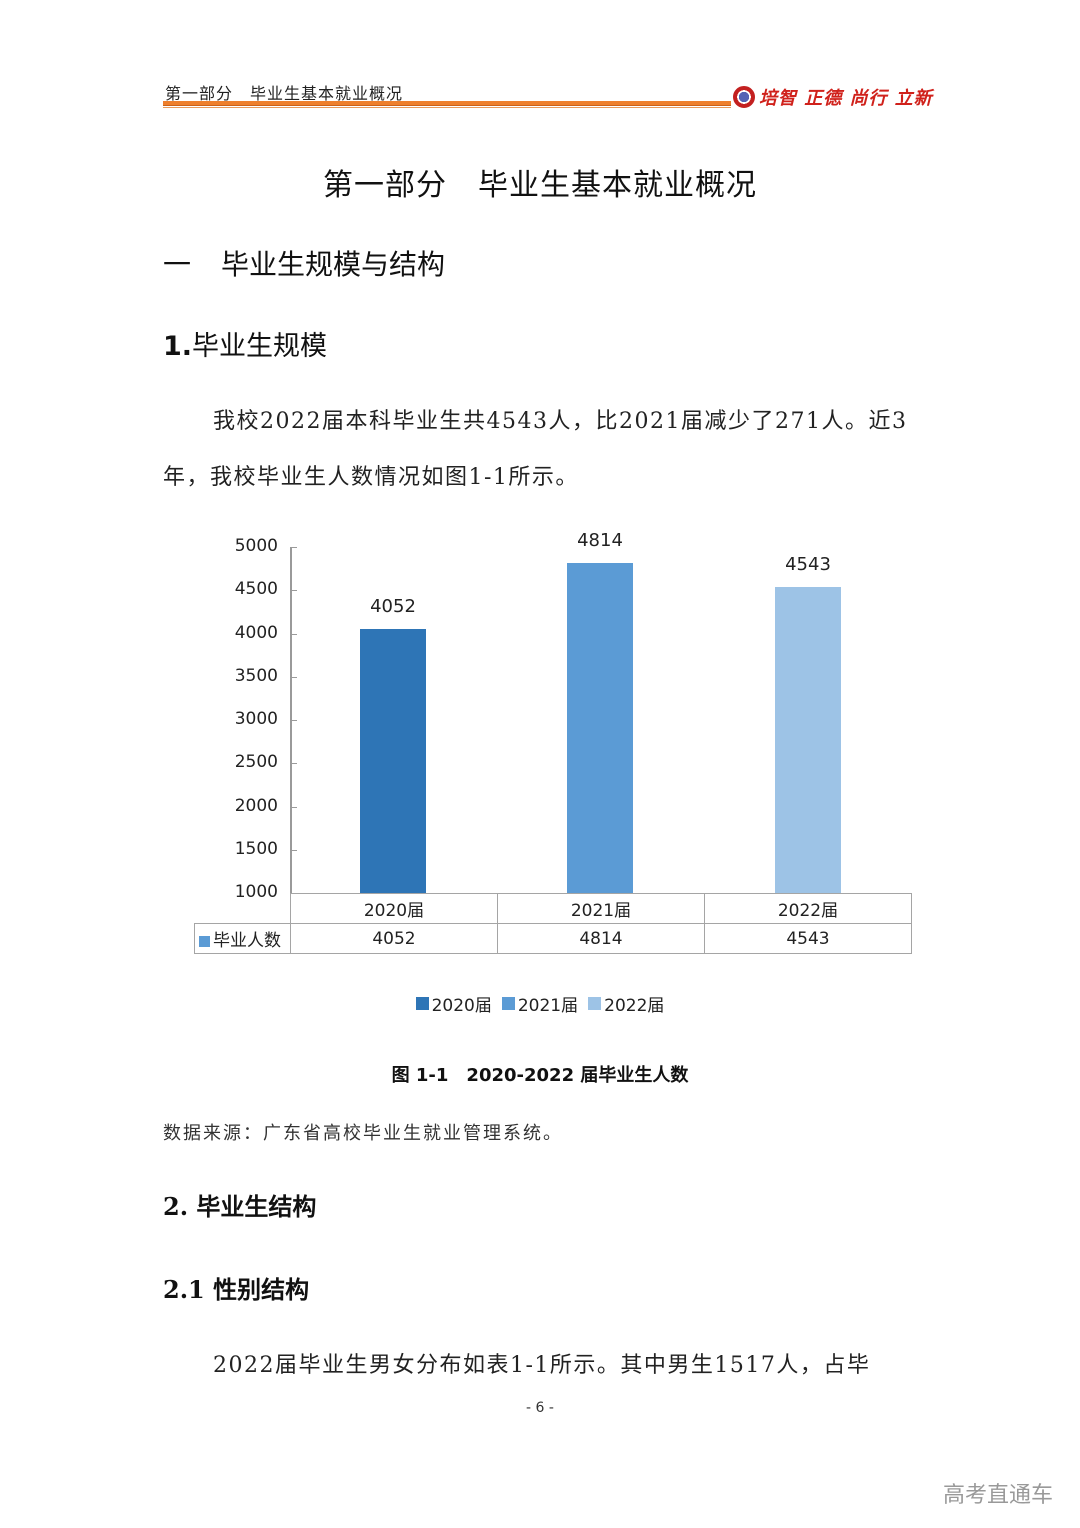 Image resolution: width=1080 pixels, height=1528 pixels. Describe the element at coordinates (236, 1289) in the screenshot. I see `subsection-heading-2-1: 2.1 性别结构` at that location.